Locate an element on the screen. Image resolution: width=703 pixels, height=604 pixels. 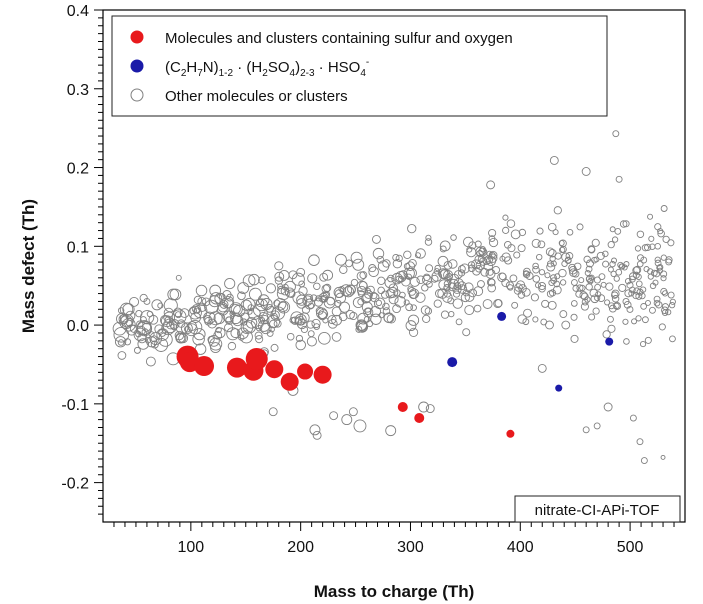
amine-sulfate-point is located at coordinates (559, 388).